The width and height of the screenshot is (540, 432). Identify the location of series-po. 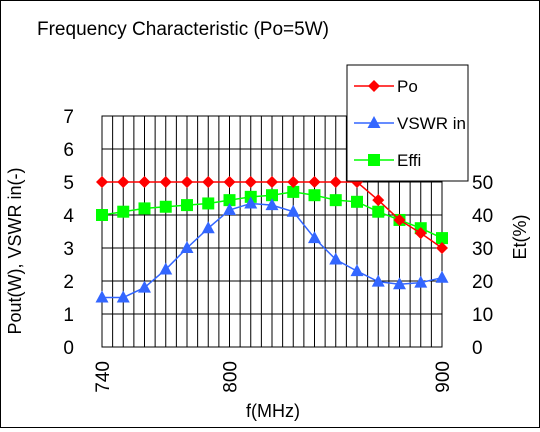
(272, 215).